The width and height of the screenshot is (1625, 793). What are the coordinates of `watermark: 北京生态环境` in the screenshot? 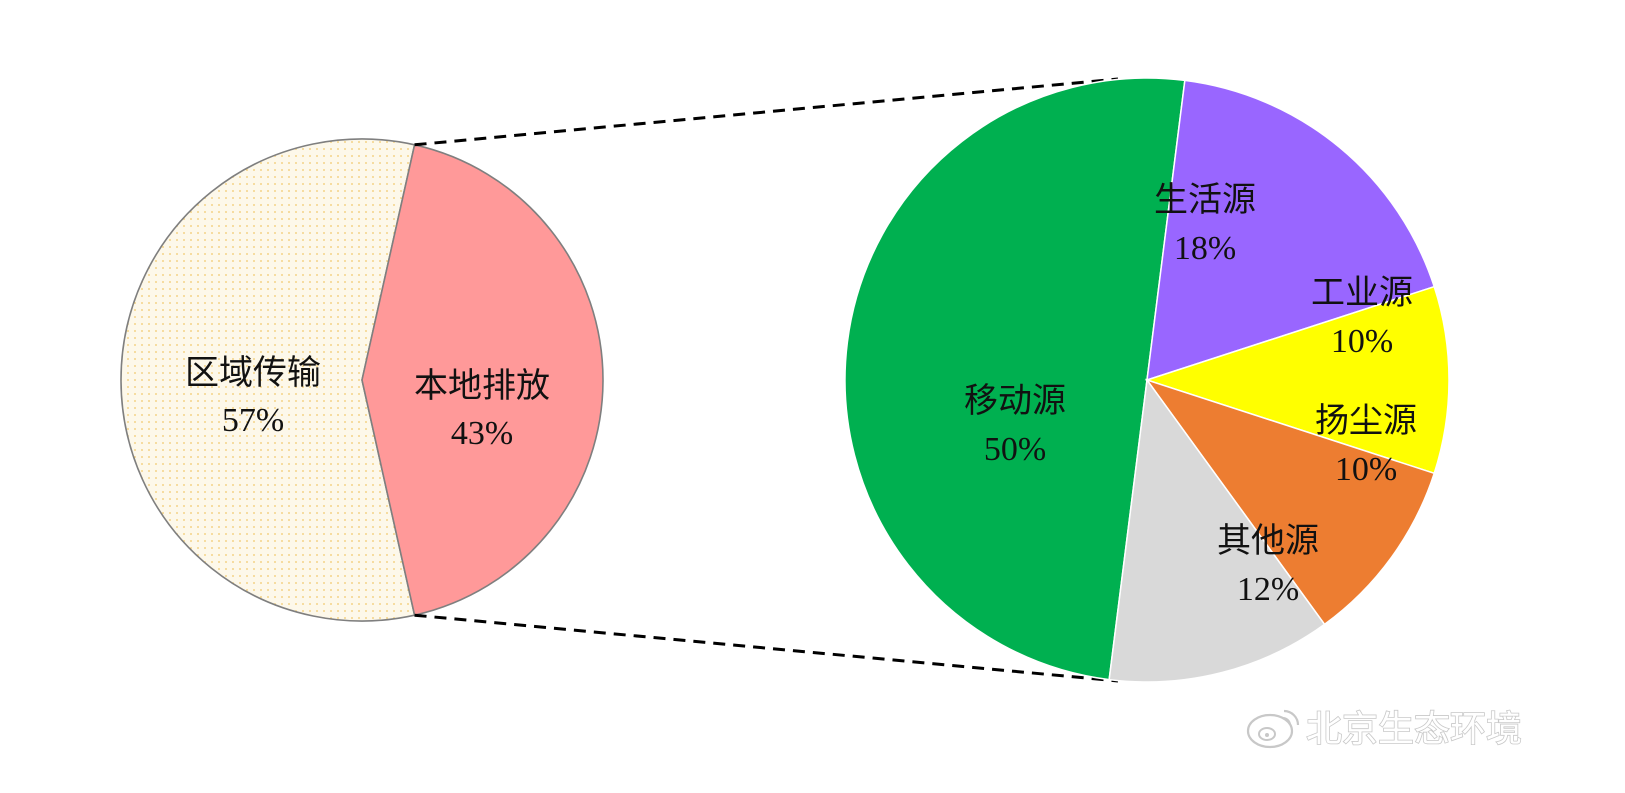 It's located at (1384, 729).